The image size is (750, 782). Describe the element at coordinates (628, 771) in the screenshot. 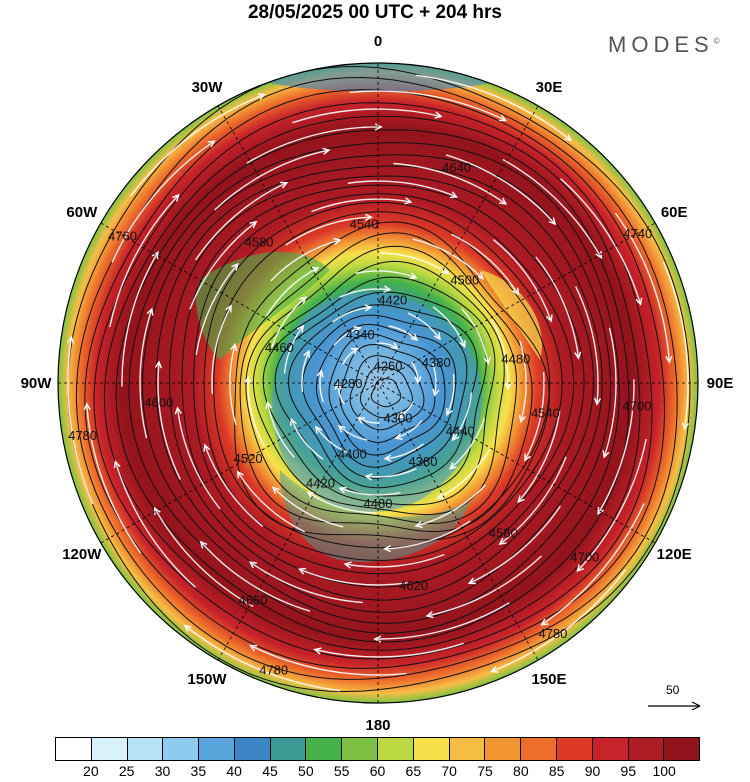

I see `legend-tick-label: 95` at that location.